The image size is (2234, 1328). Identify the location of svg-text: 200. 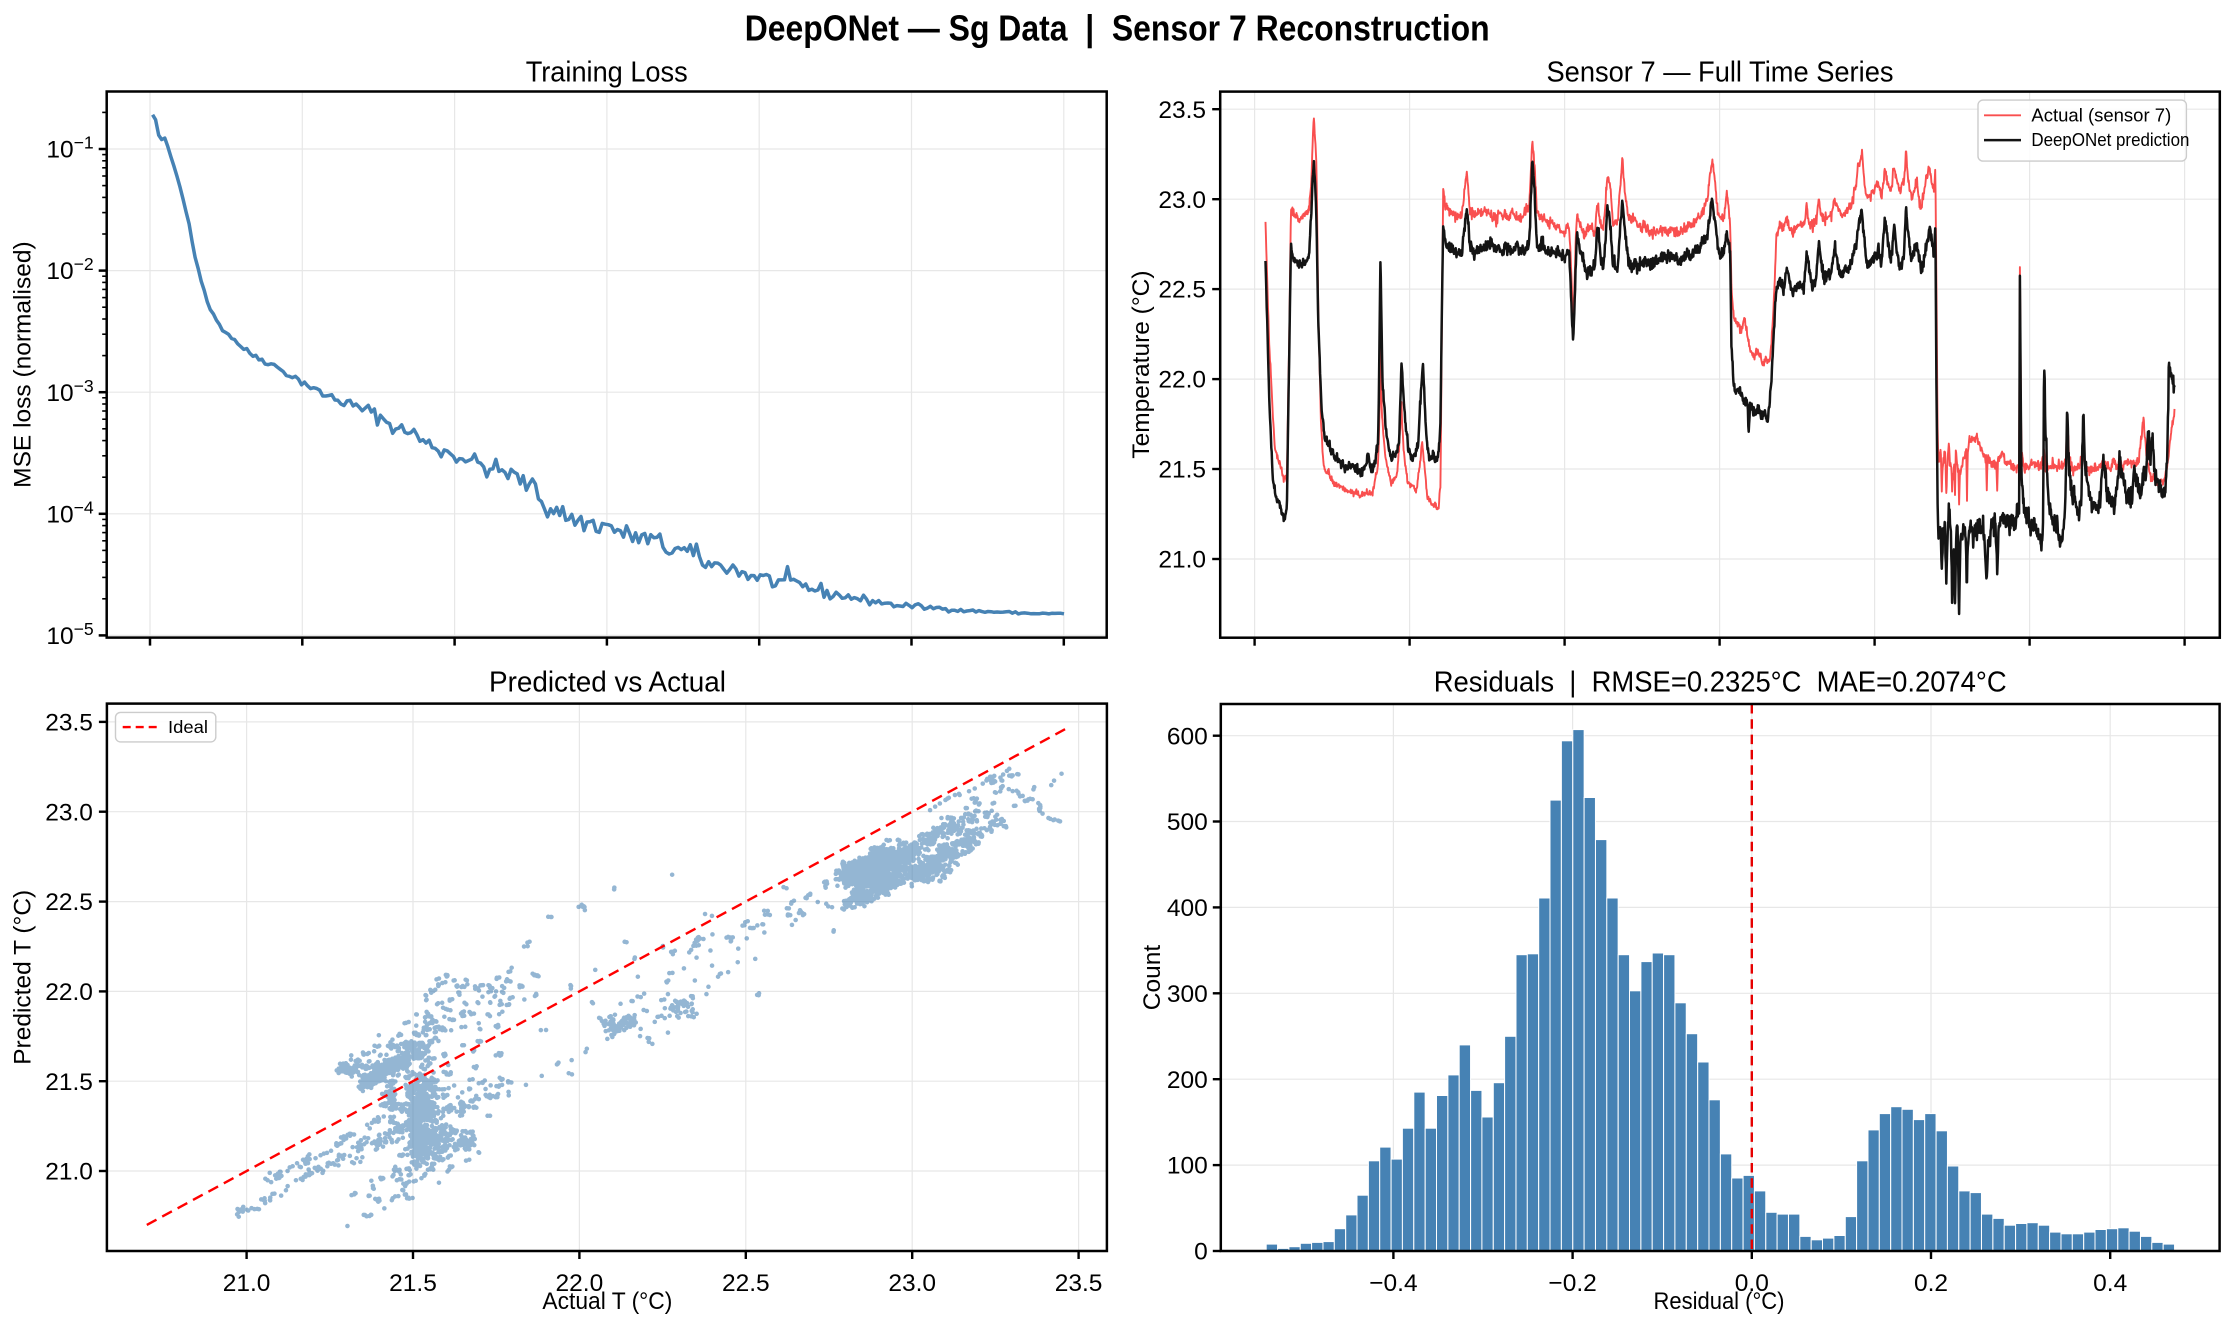
(1187, 1080).